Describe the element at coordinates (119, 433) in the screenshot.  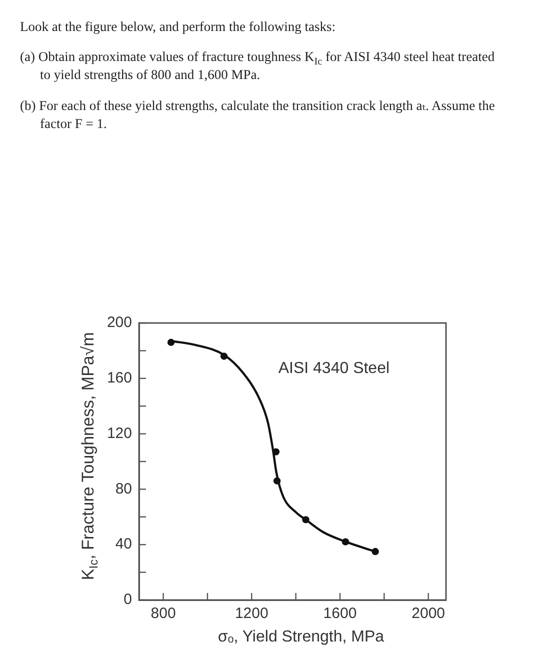
I see `y-tick-label: 120` at that location.